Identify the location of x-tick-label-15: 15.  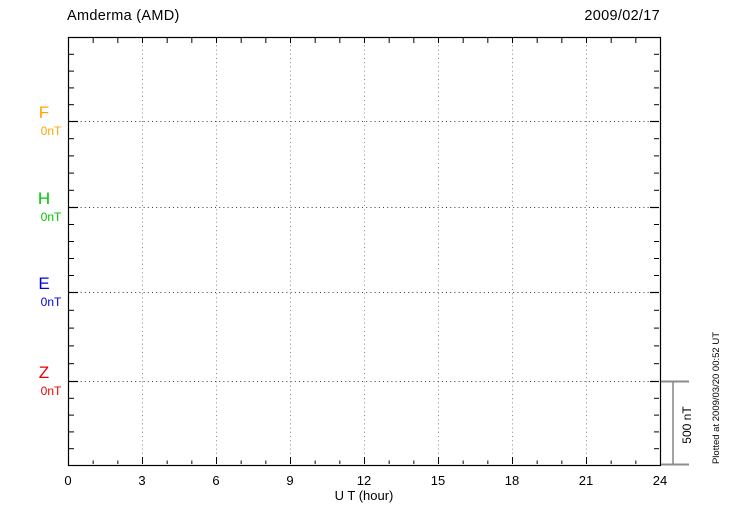
(438, 480).